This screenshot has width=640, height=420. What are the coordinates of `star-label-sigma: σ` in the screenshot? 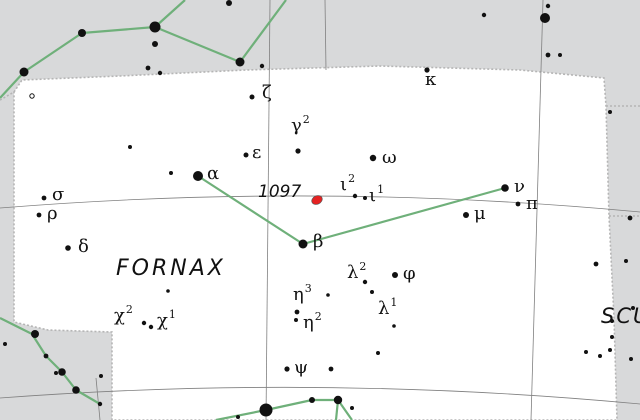 It's located at (58, 194).